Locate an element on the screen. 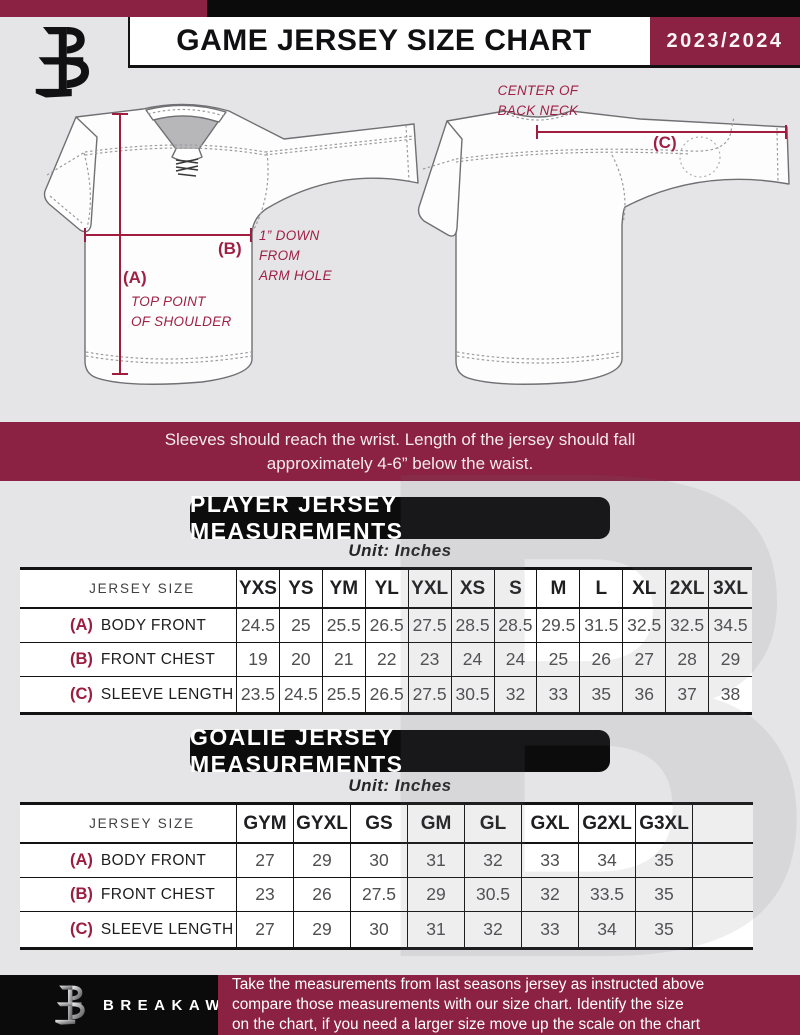 This screenshot has height=1035, width=800. table-size-cell: GXL is located at coordinates (550, 824).